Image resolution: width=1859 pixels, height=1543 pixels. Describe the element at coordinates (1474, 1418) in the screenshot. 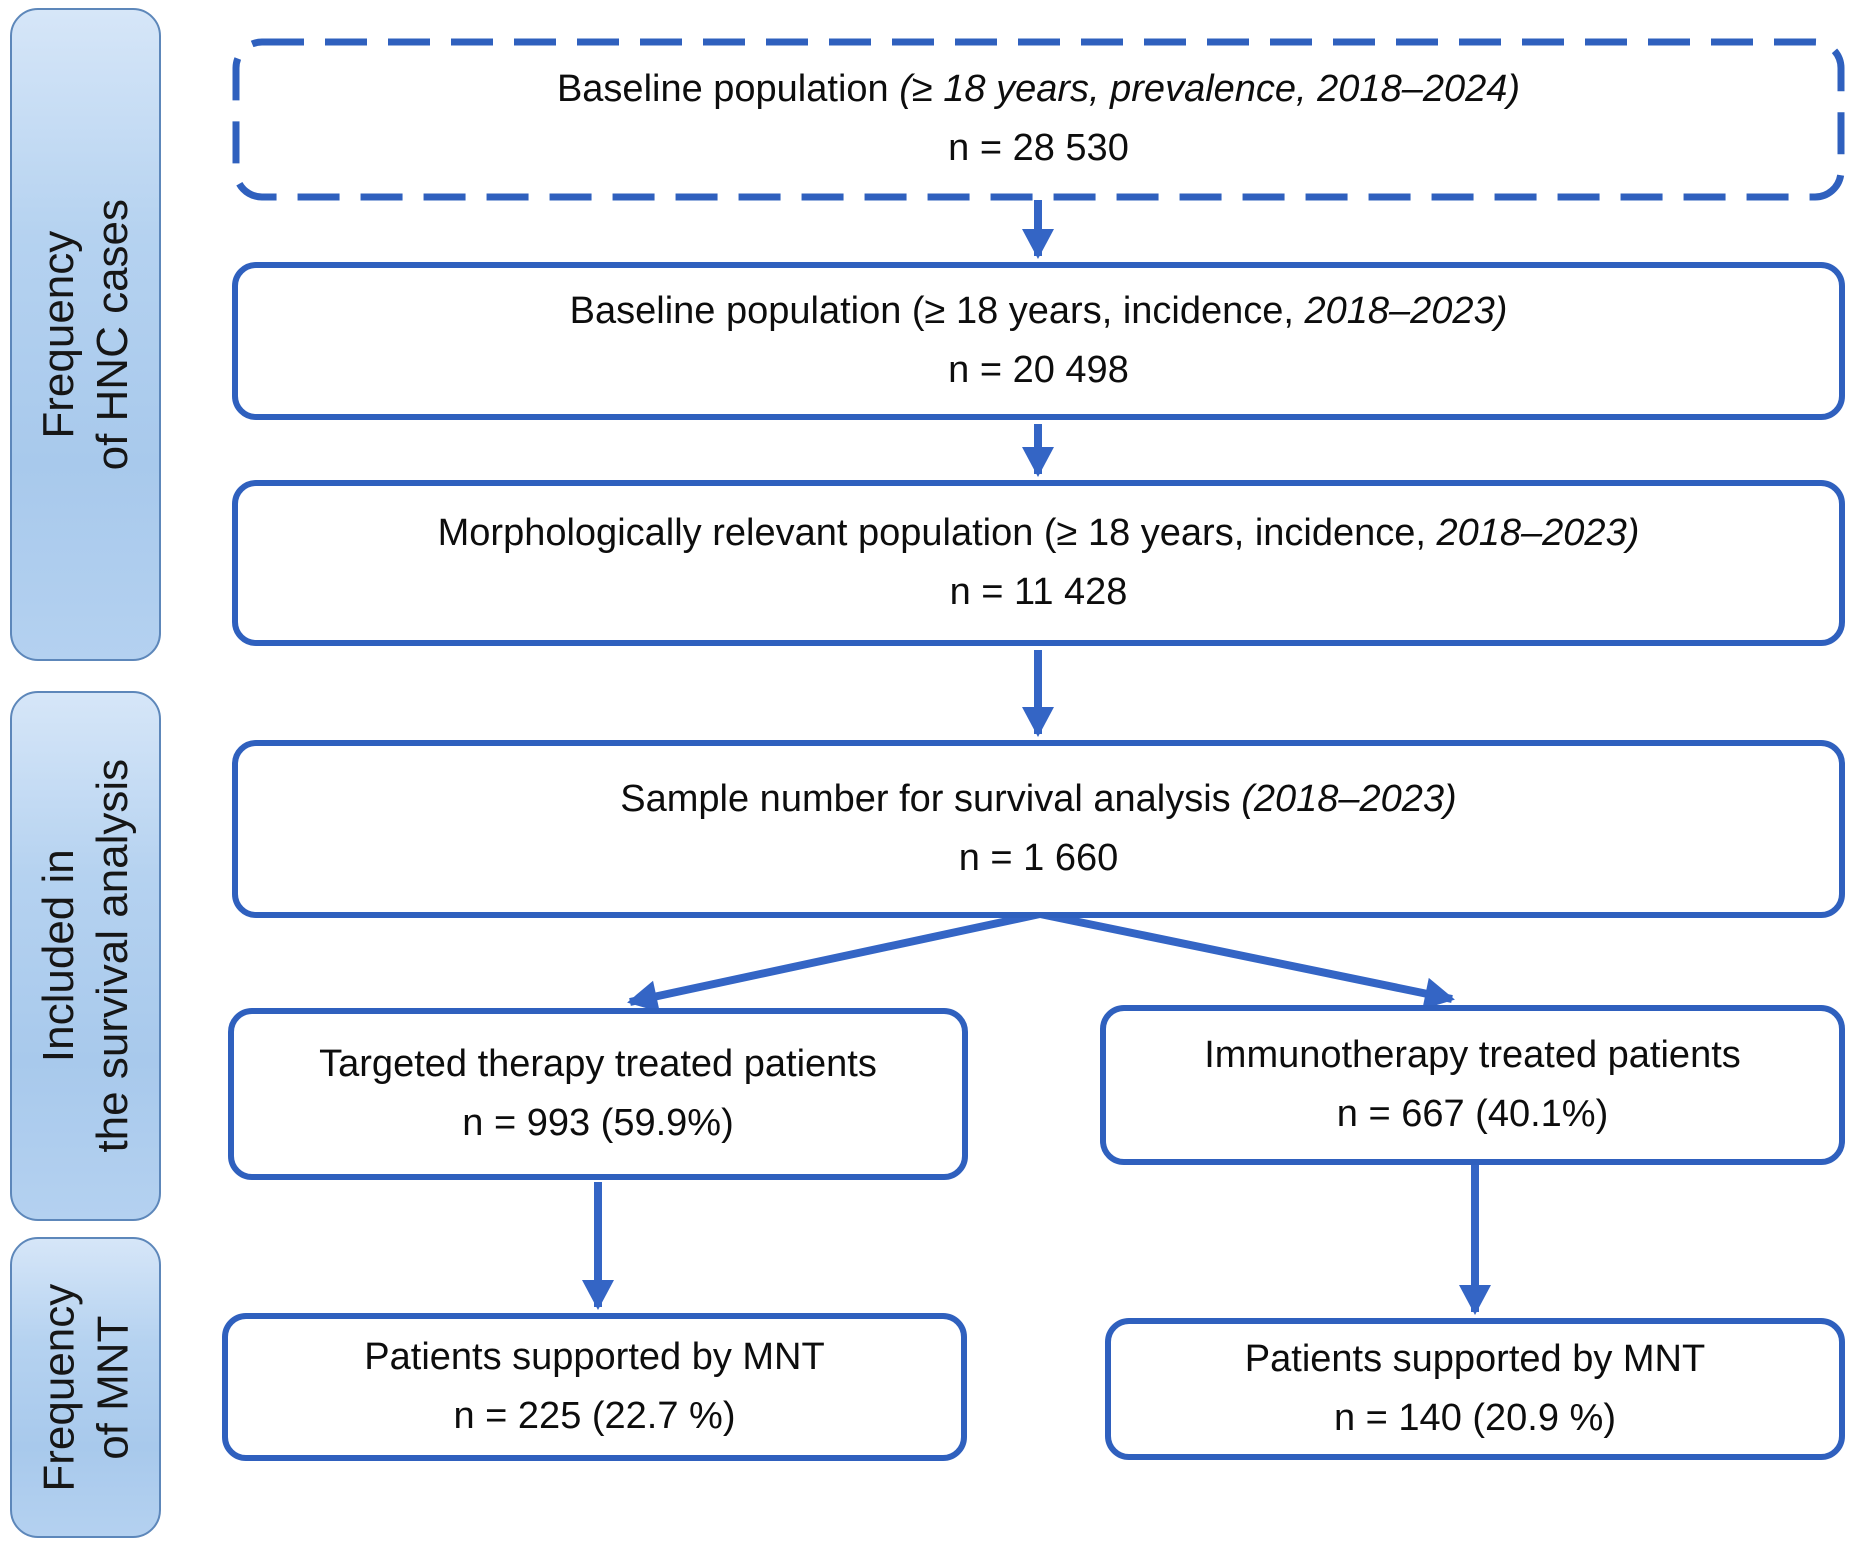

I see `flow-box-n-value: n = 140 (20.9 %)` at that location.